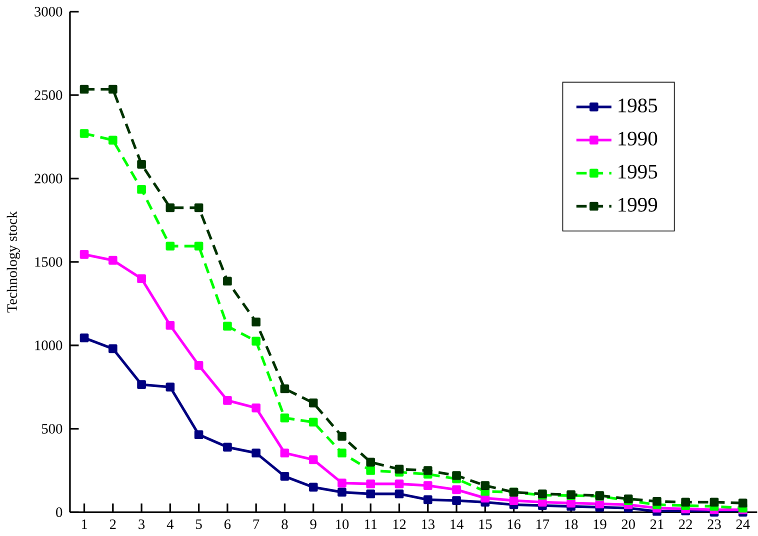  Describe the element at coordinates (638, 171) in the screenshot. I see `legend-label: 1995` at that location.